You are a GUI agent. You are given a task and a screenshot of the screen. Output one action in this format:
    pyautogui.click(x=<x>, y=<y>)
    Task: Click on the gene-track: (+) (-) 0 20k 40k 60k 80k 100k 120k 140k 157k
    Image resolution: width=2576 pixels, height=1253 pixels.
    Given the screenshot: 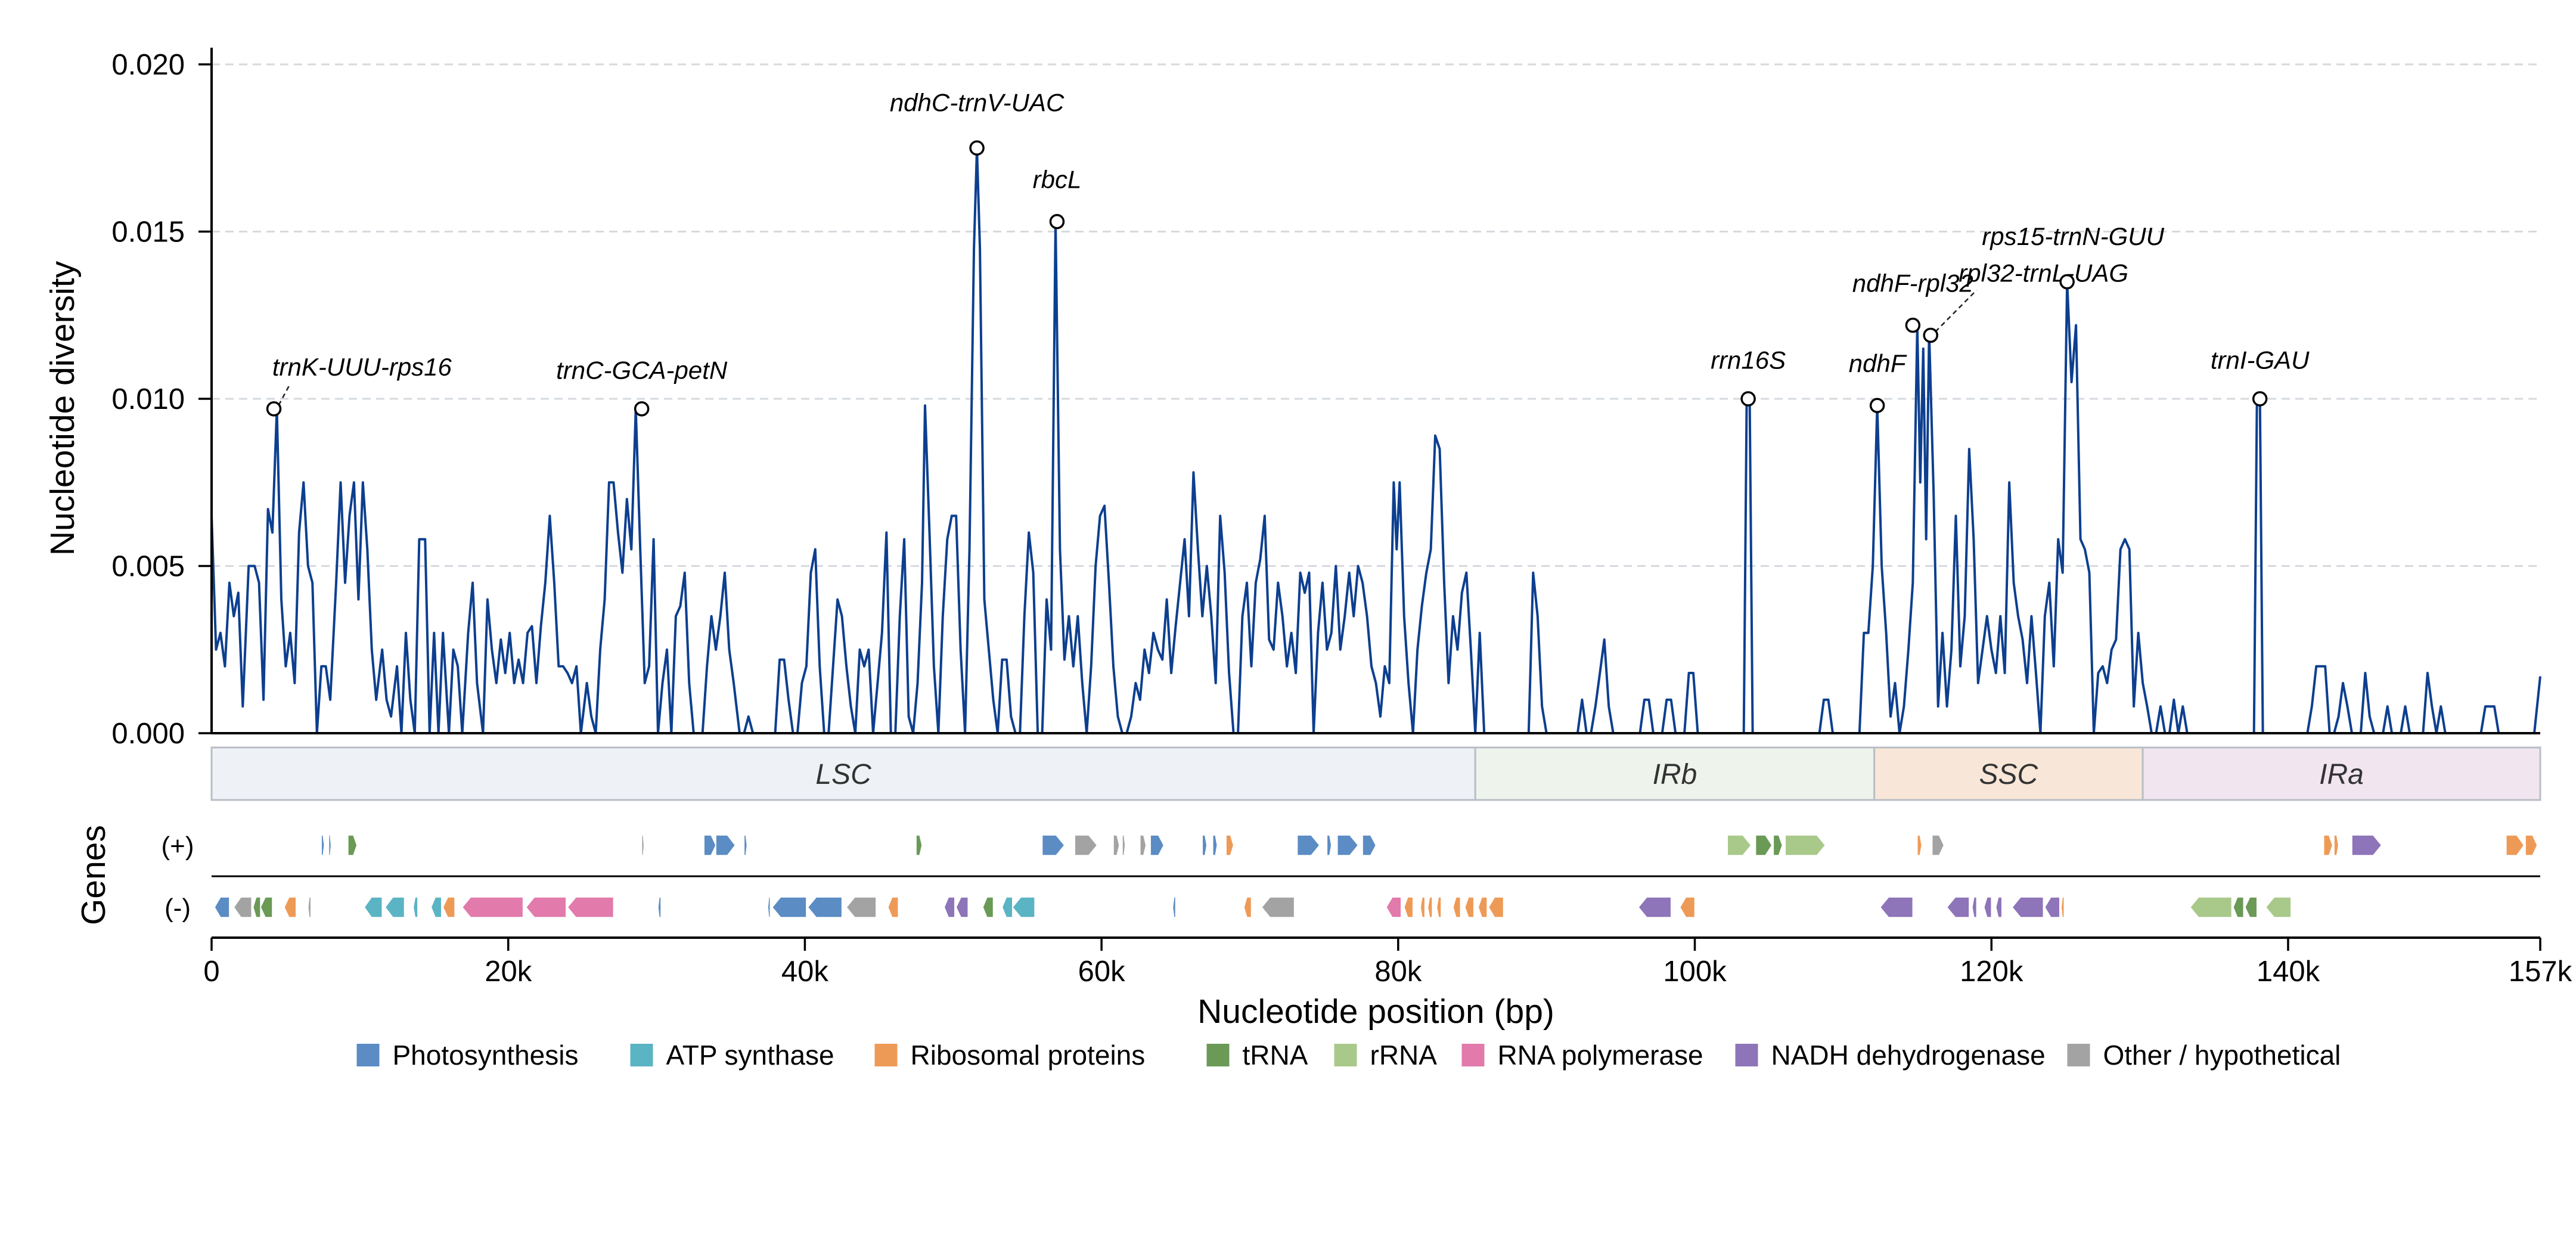 What is the action you would take?
    pyautogui.click(x=1367, y=910)
    